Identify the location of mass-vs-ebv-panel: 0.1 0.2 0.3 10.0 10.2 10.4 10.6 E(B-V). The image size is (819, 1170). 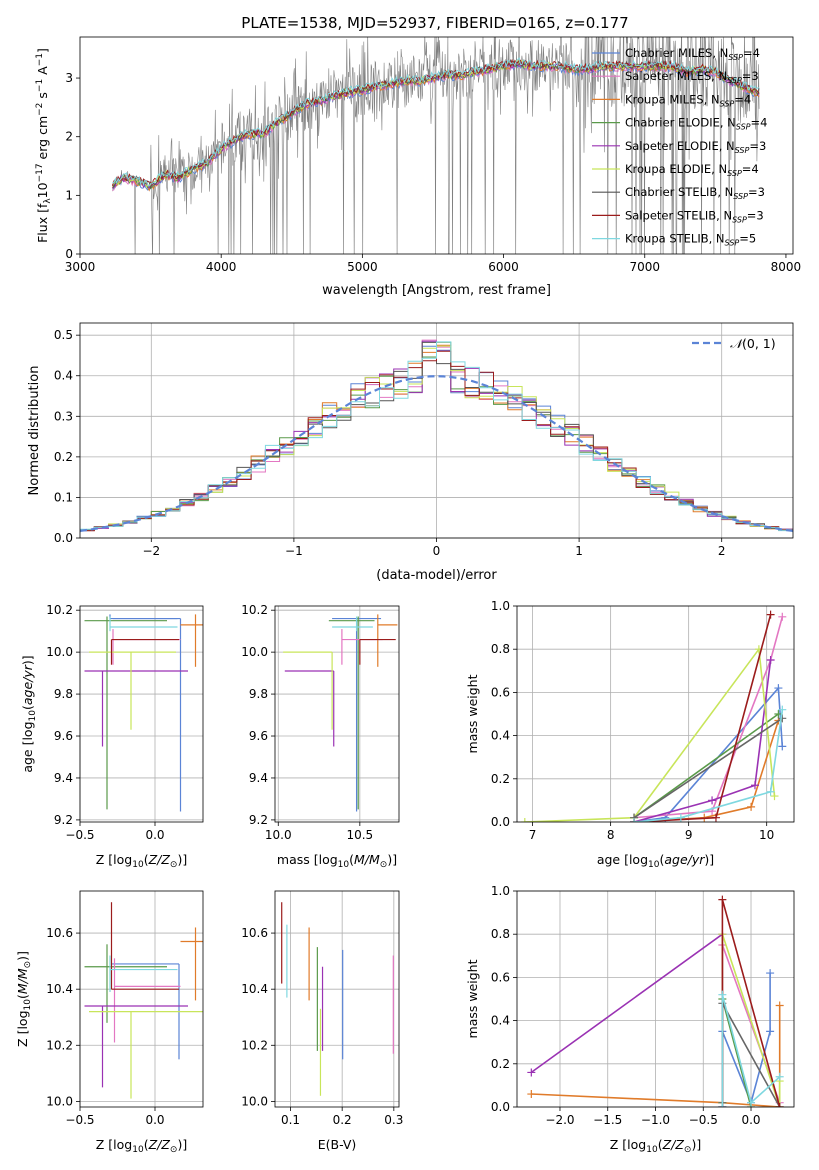
(322, 1021).